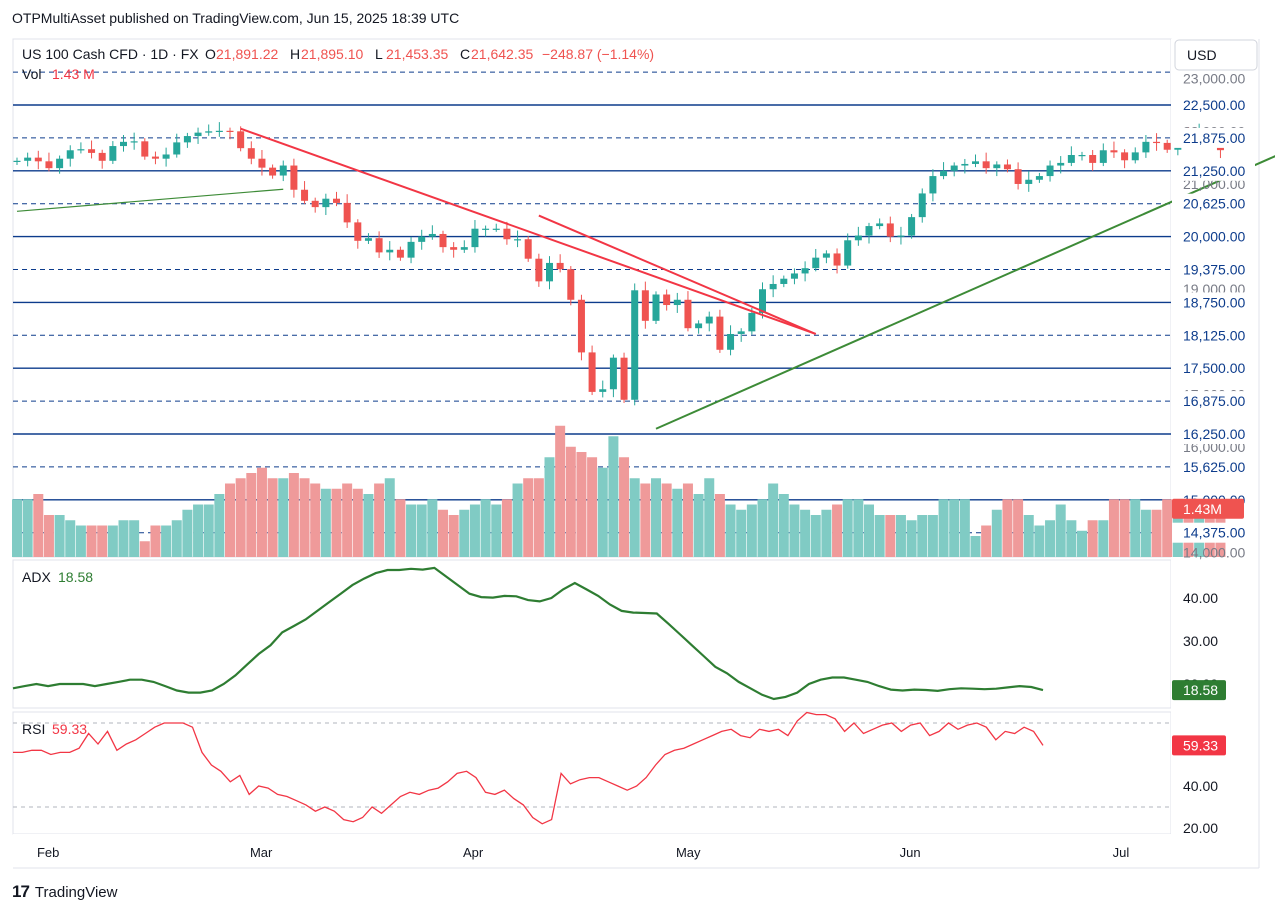 The image size is (1275, 913). Describe the element at coordinates (528, 633) in the screenshot. I see `adx-line` at that location.